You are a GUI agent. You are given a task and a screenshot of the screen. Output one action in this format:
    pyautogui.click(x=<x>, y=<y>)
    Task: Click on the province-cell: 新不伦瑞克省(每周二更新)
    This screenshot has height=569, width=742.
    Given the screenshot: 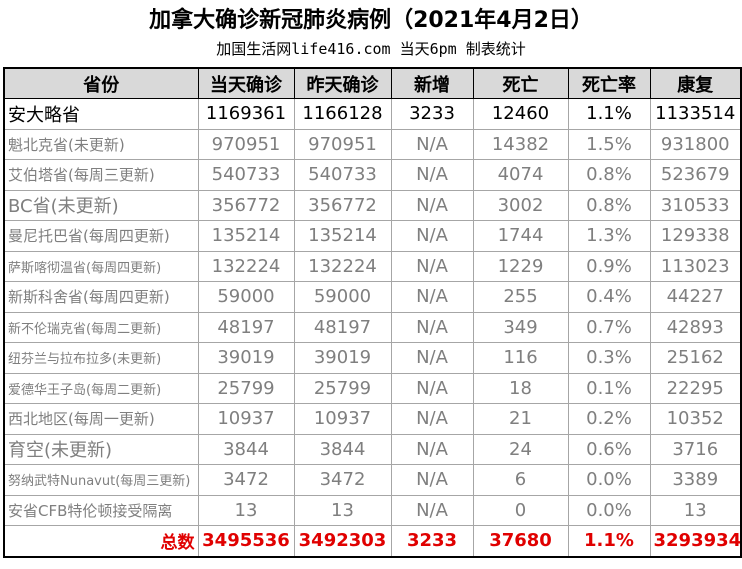 What is the action you would take?
    pyautogui.click(x=101, y=327)
    